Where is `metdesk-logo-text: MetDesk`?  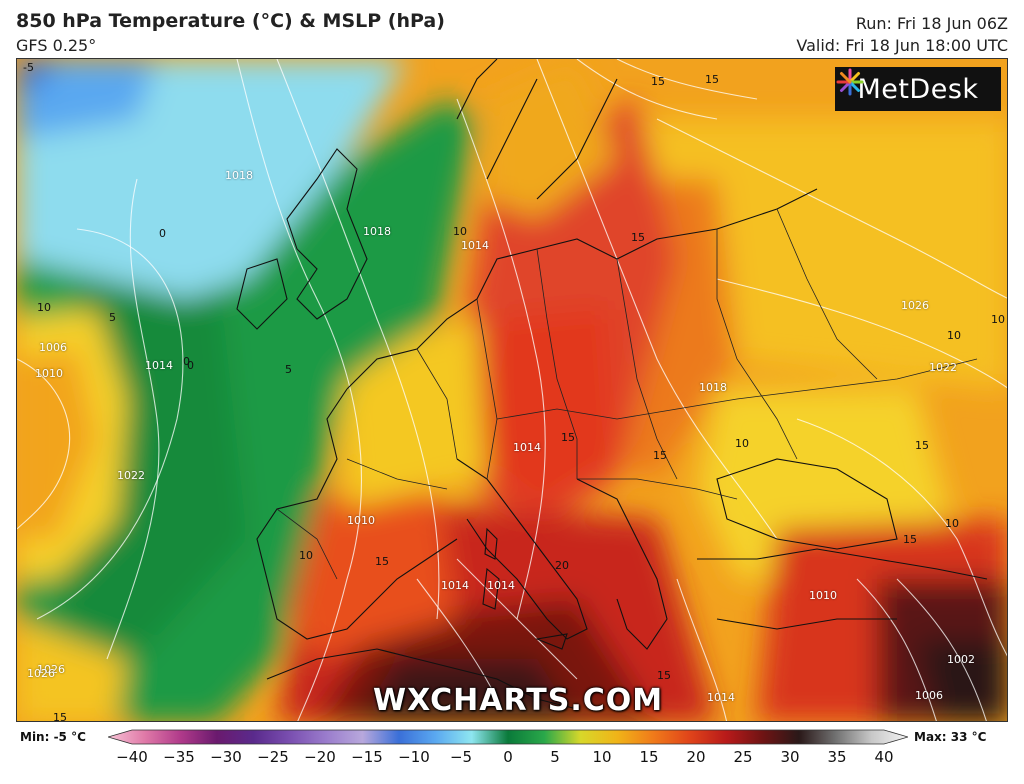 metdesk-logo-text: MetDesk is located at coordinates (918, 89).